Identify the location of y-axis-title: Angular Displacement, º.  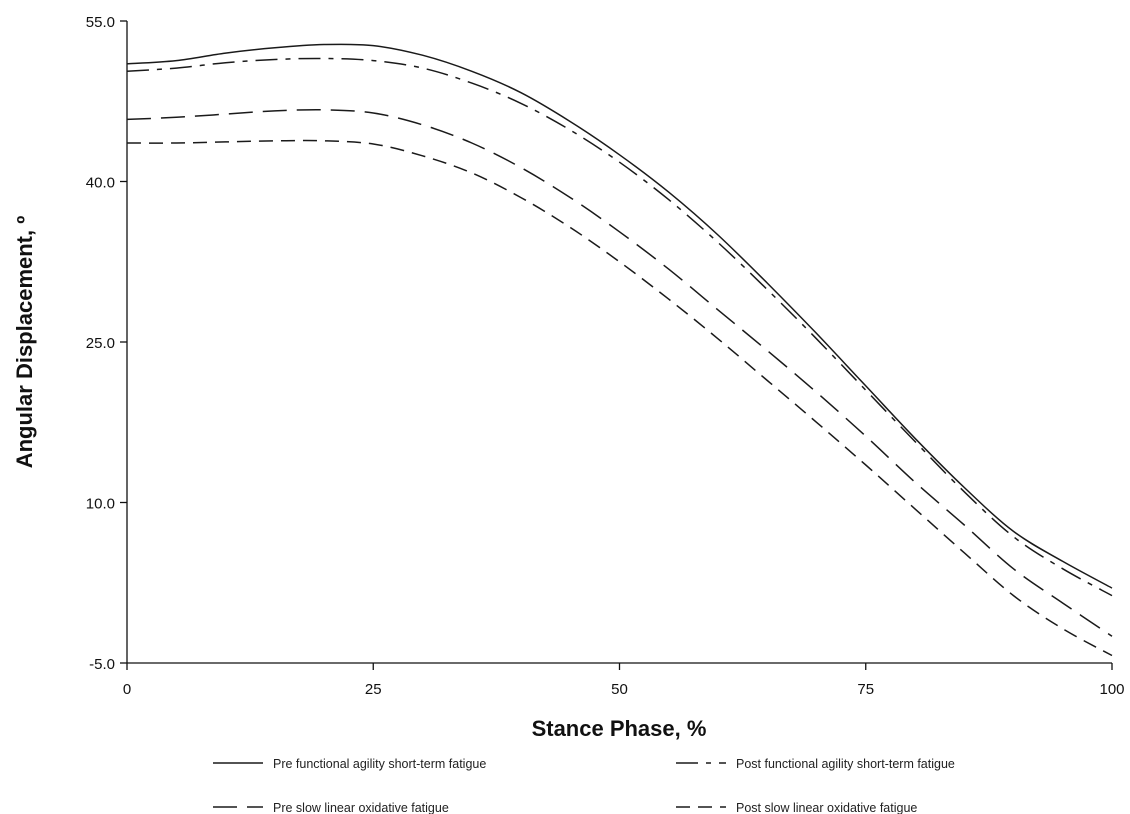
(24, 342).